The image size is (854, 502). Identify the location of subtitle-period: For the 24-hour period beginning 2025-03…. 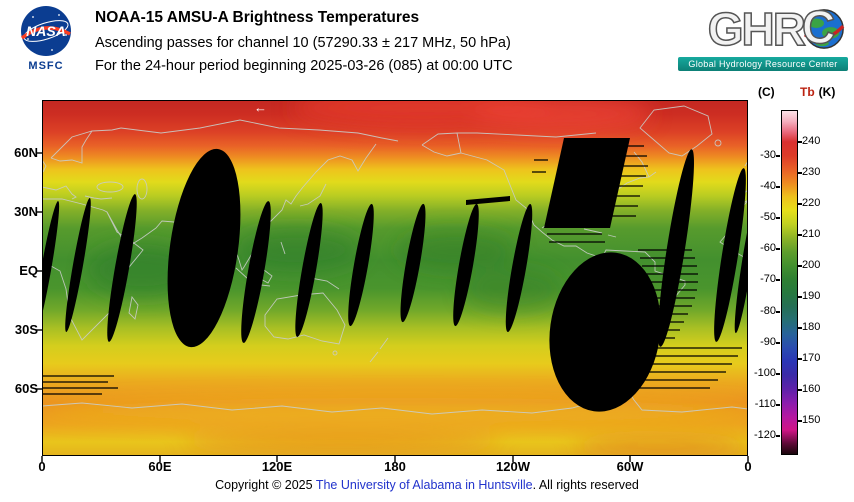
(304, 66).